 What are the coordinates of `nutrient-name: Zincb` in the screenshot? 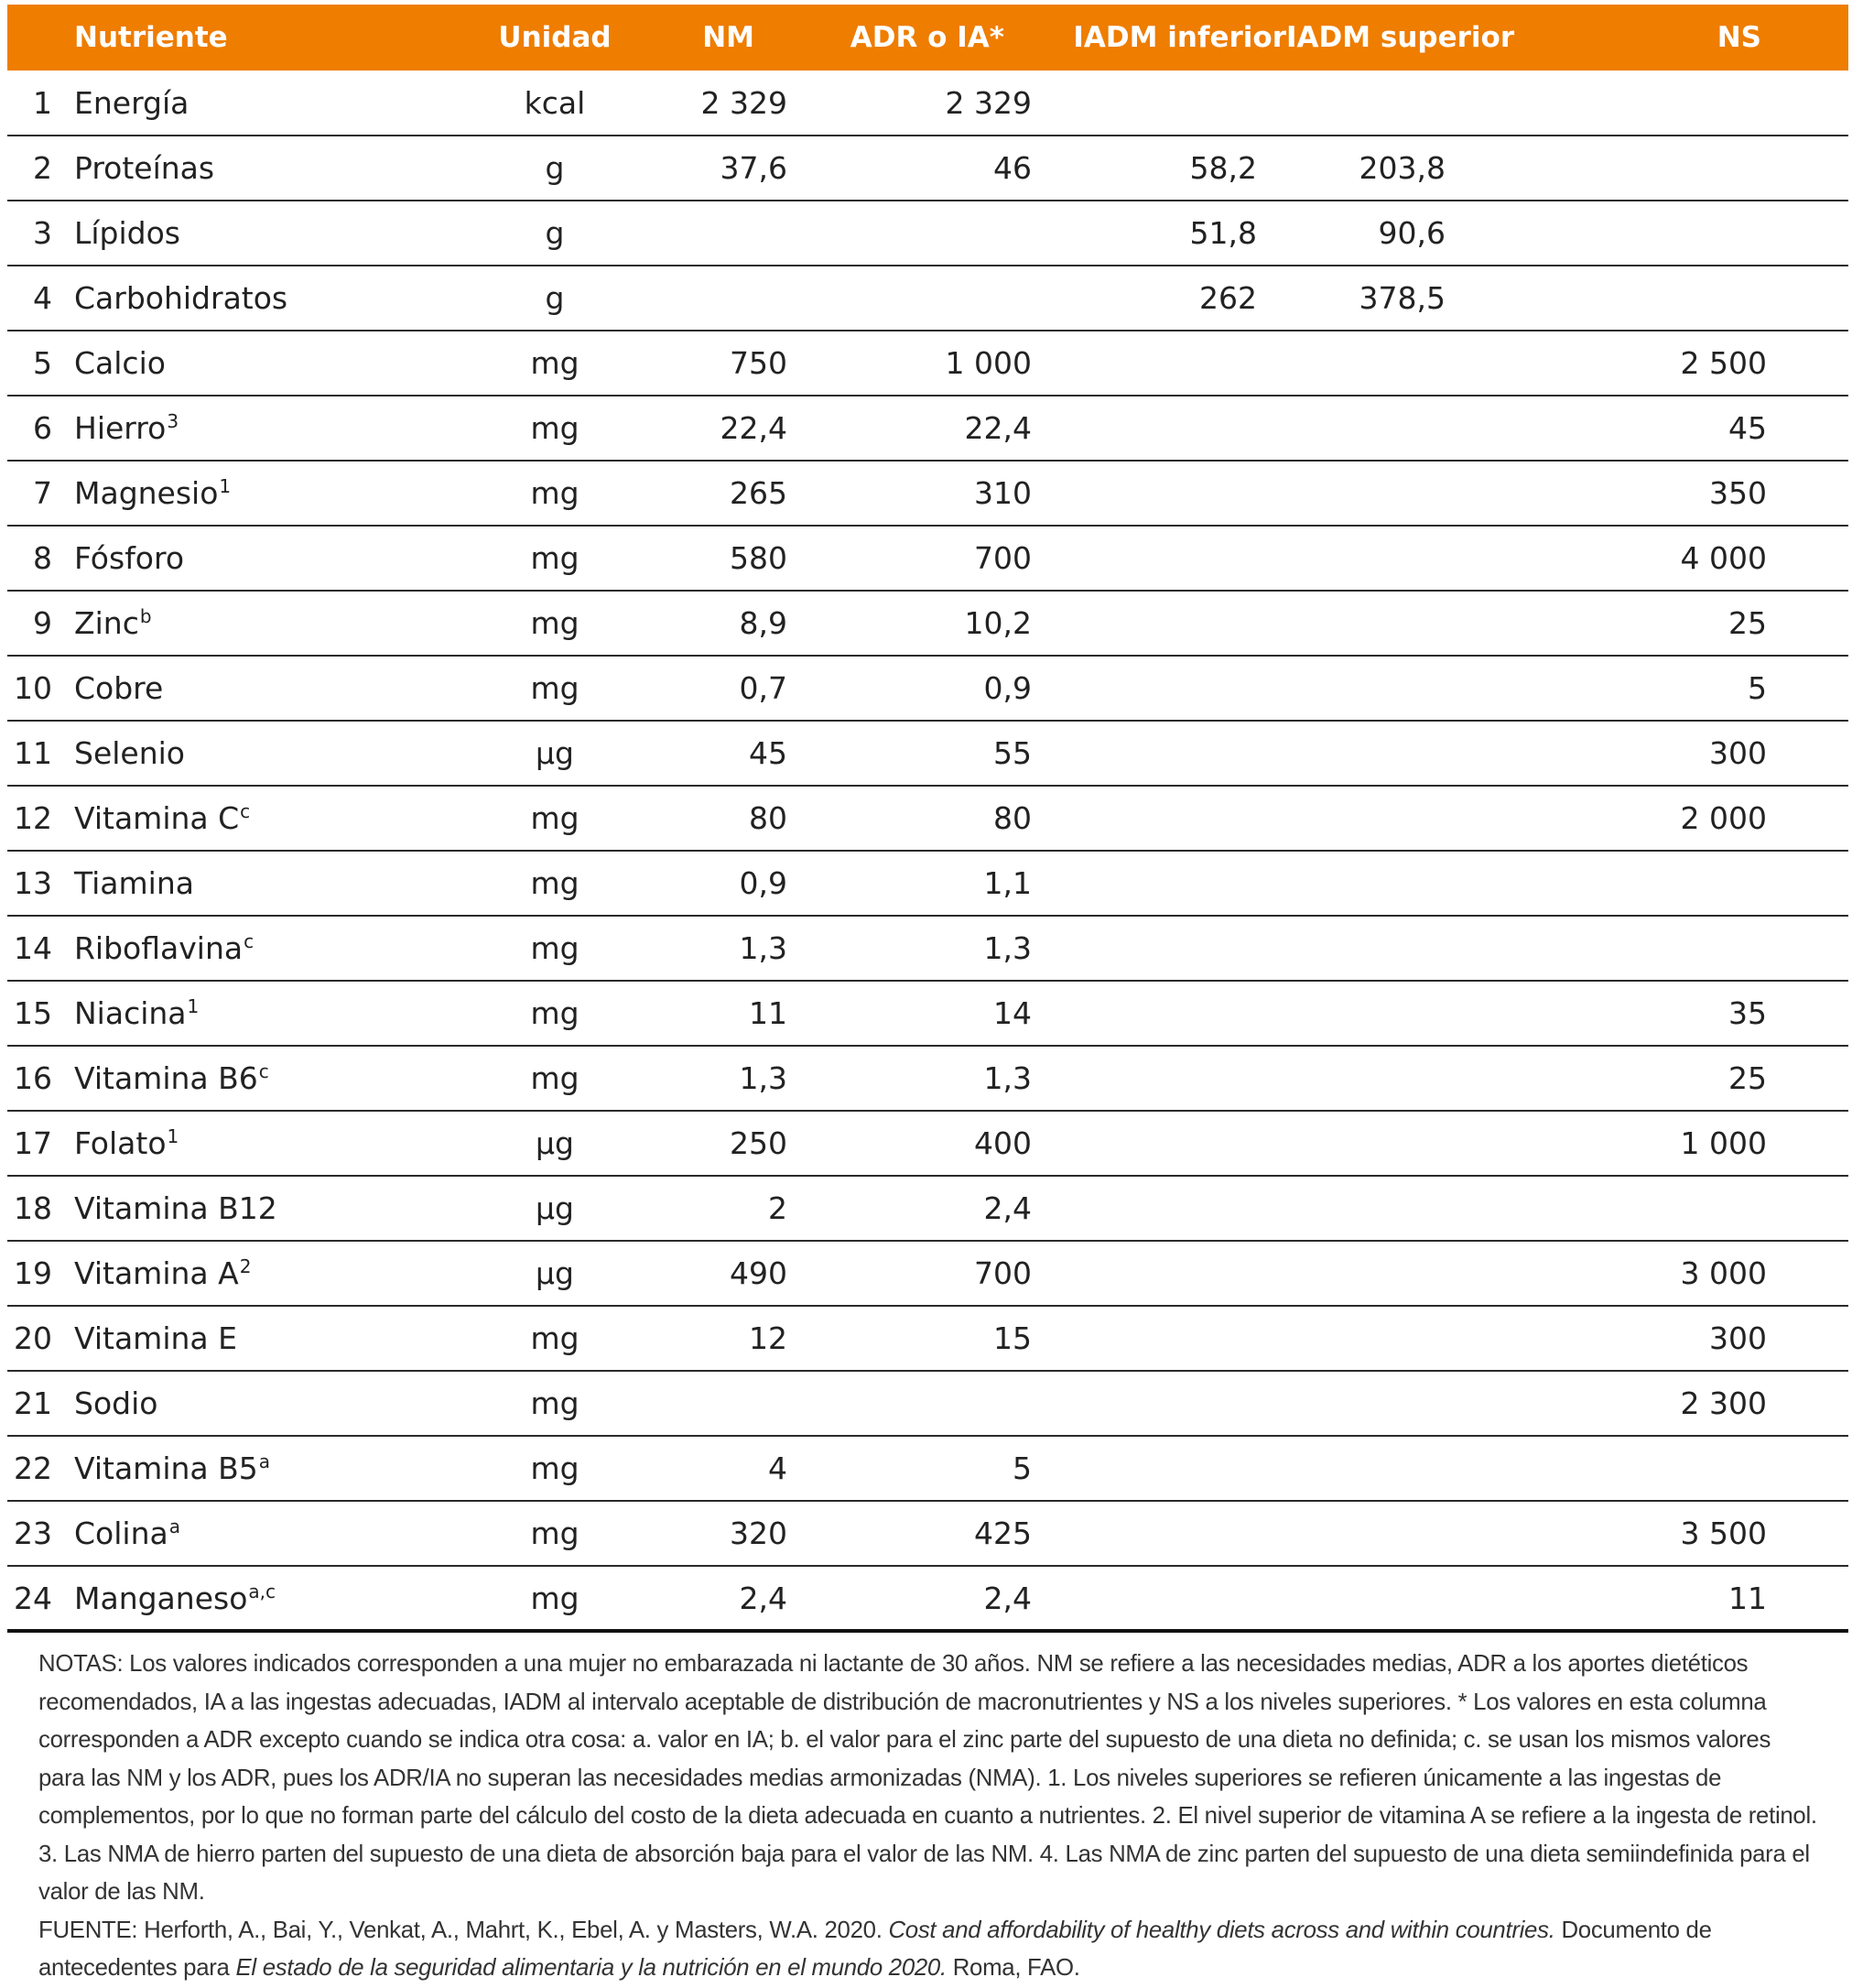 It's located at (273, 624).